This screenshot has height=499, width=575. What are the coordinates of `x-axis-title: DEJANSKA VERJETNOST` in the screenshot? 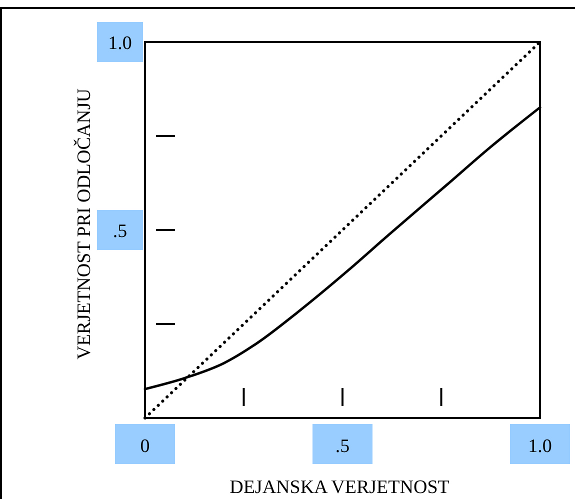 It's located at (340, 487).